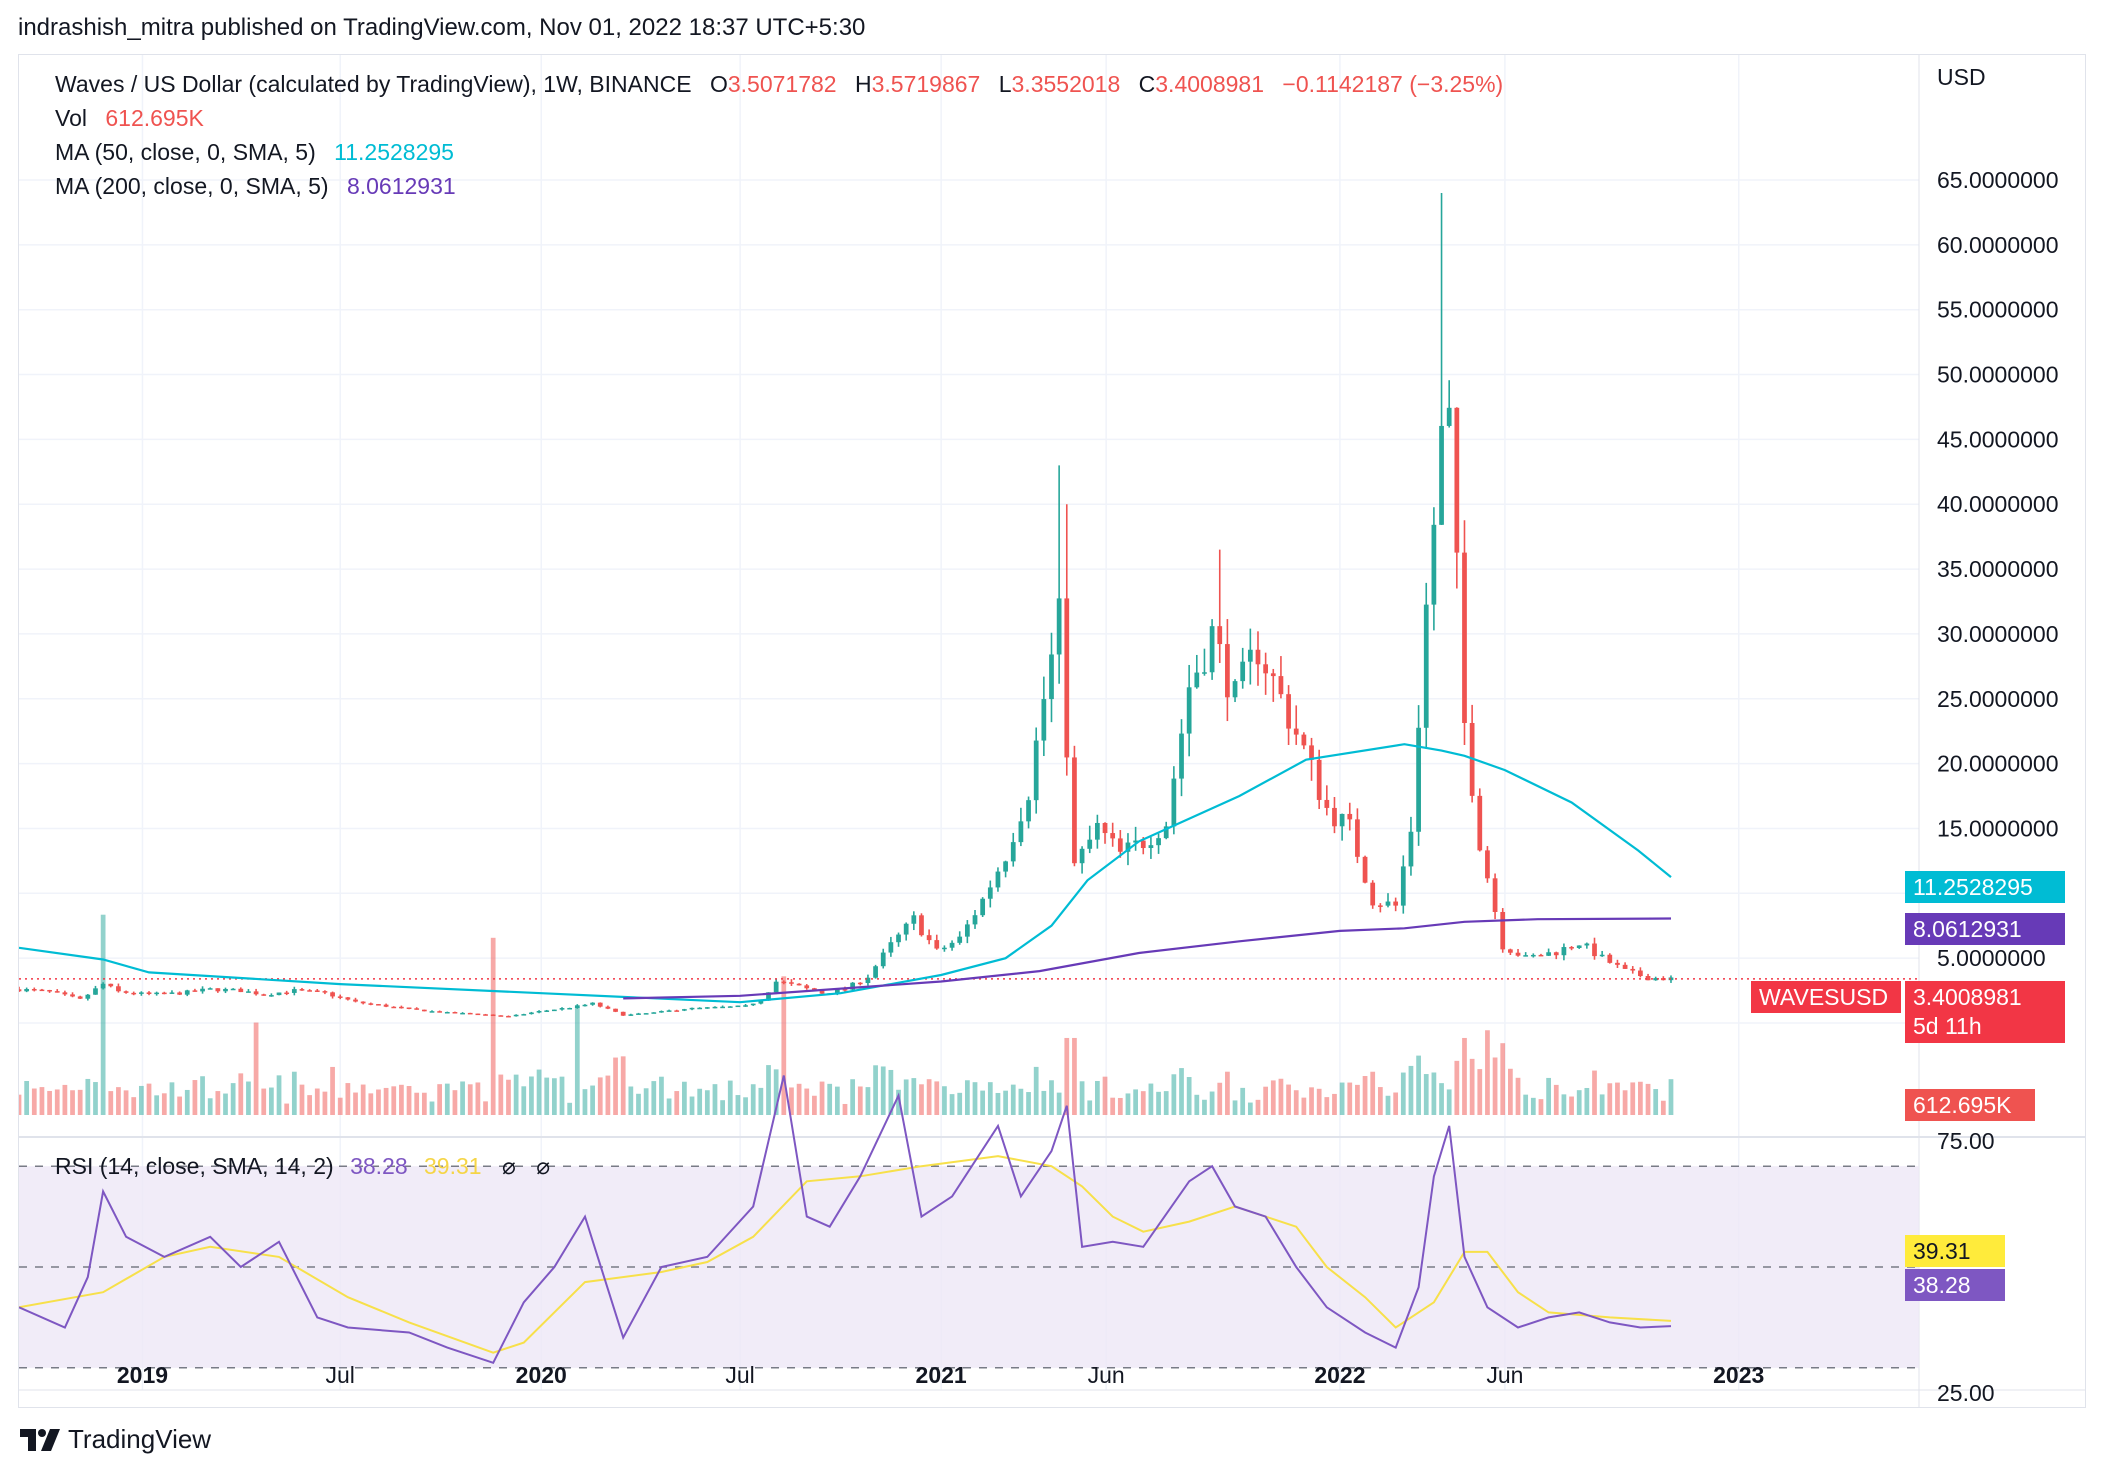 The height and width of the screenshot is (1468, 2106). Describe the element at coordinates (1998, 634) in the screenshot. I see `price-tick-label: 30.0000000` at that location.